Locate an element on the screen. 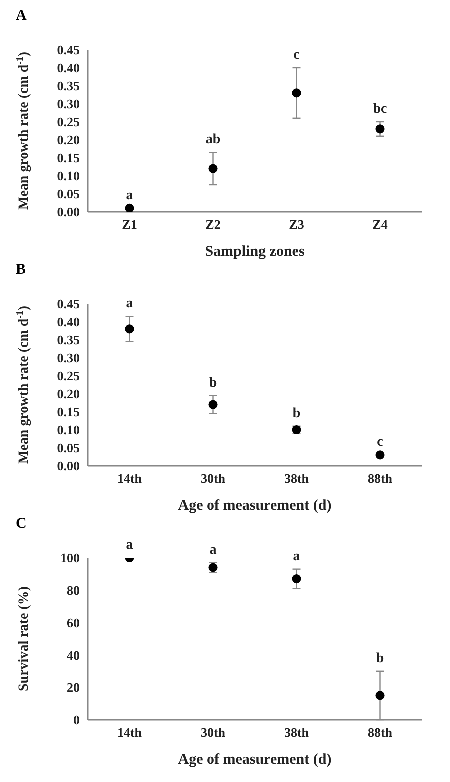 The height and width of the screenshot is (782, 450). annotation: ab is located at coordinates (213, 140).